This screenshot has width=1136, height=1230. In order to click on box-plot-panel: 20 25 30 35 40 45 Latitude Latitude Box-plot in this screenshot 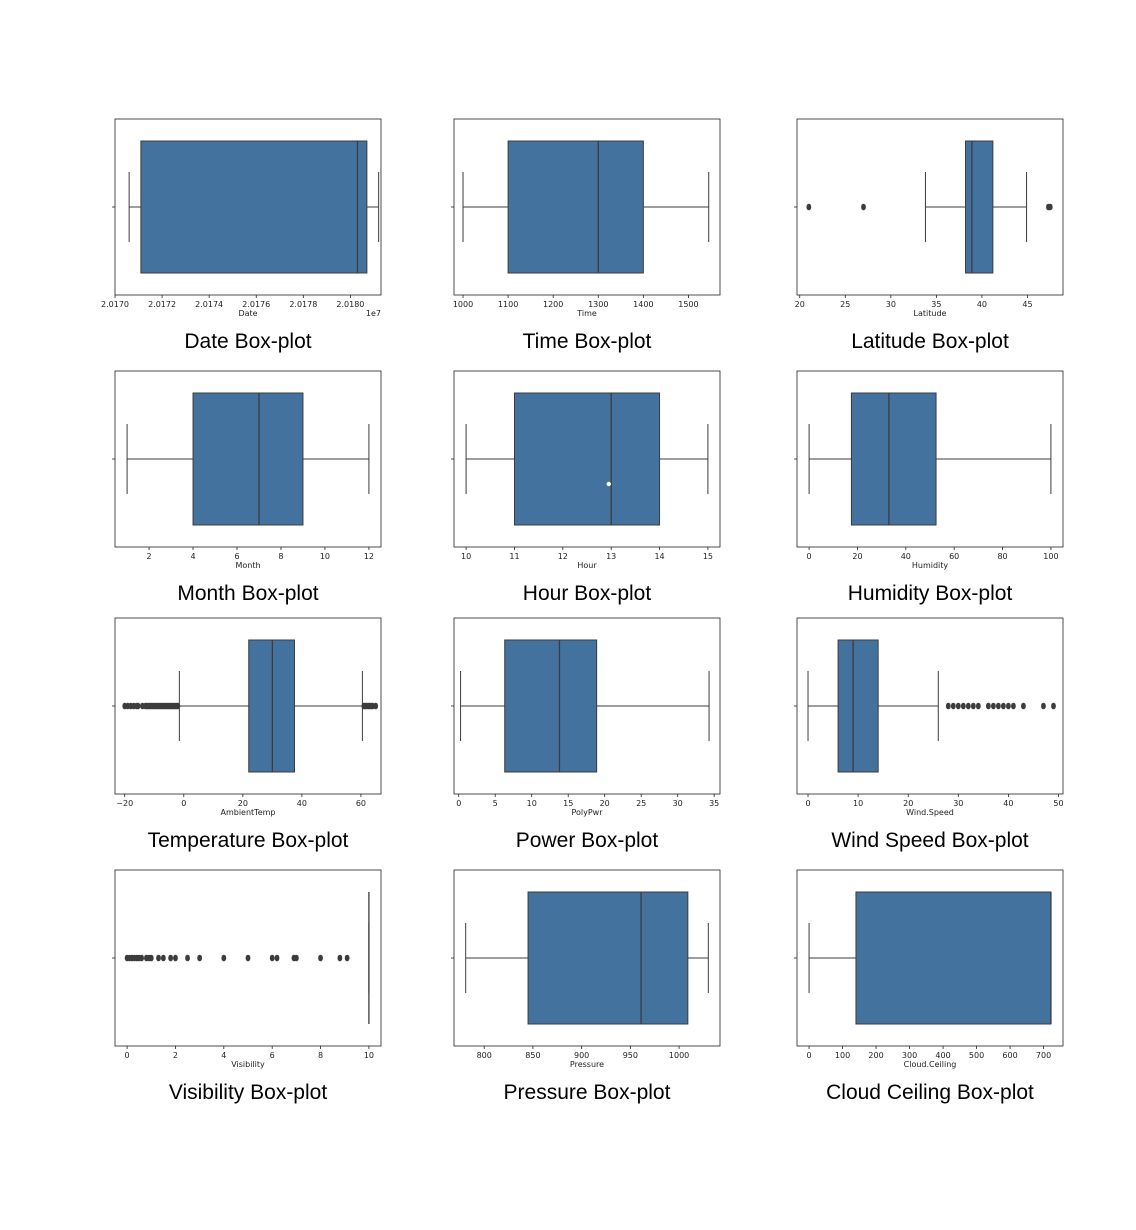, I will do `click(929, 235)`.